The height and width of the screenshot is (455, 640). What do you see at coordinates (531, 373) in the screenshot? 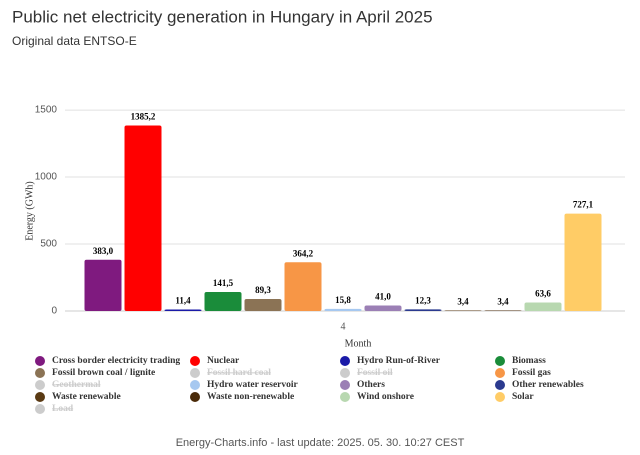
I see `legend-label: Fossil gas` at bounding box center [531, 373].